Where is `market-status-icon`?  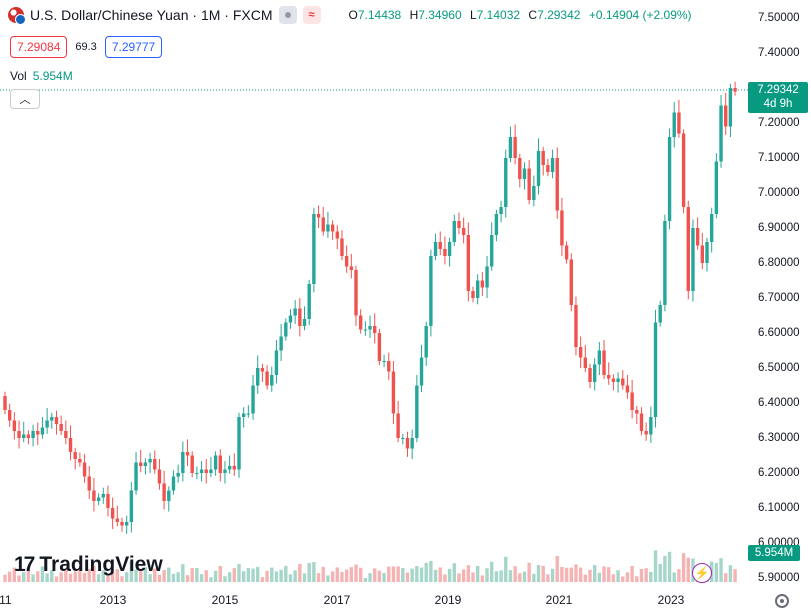 market-status-icon is located at coordinates (287, 15).